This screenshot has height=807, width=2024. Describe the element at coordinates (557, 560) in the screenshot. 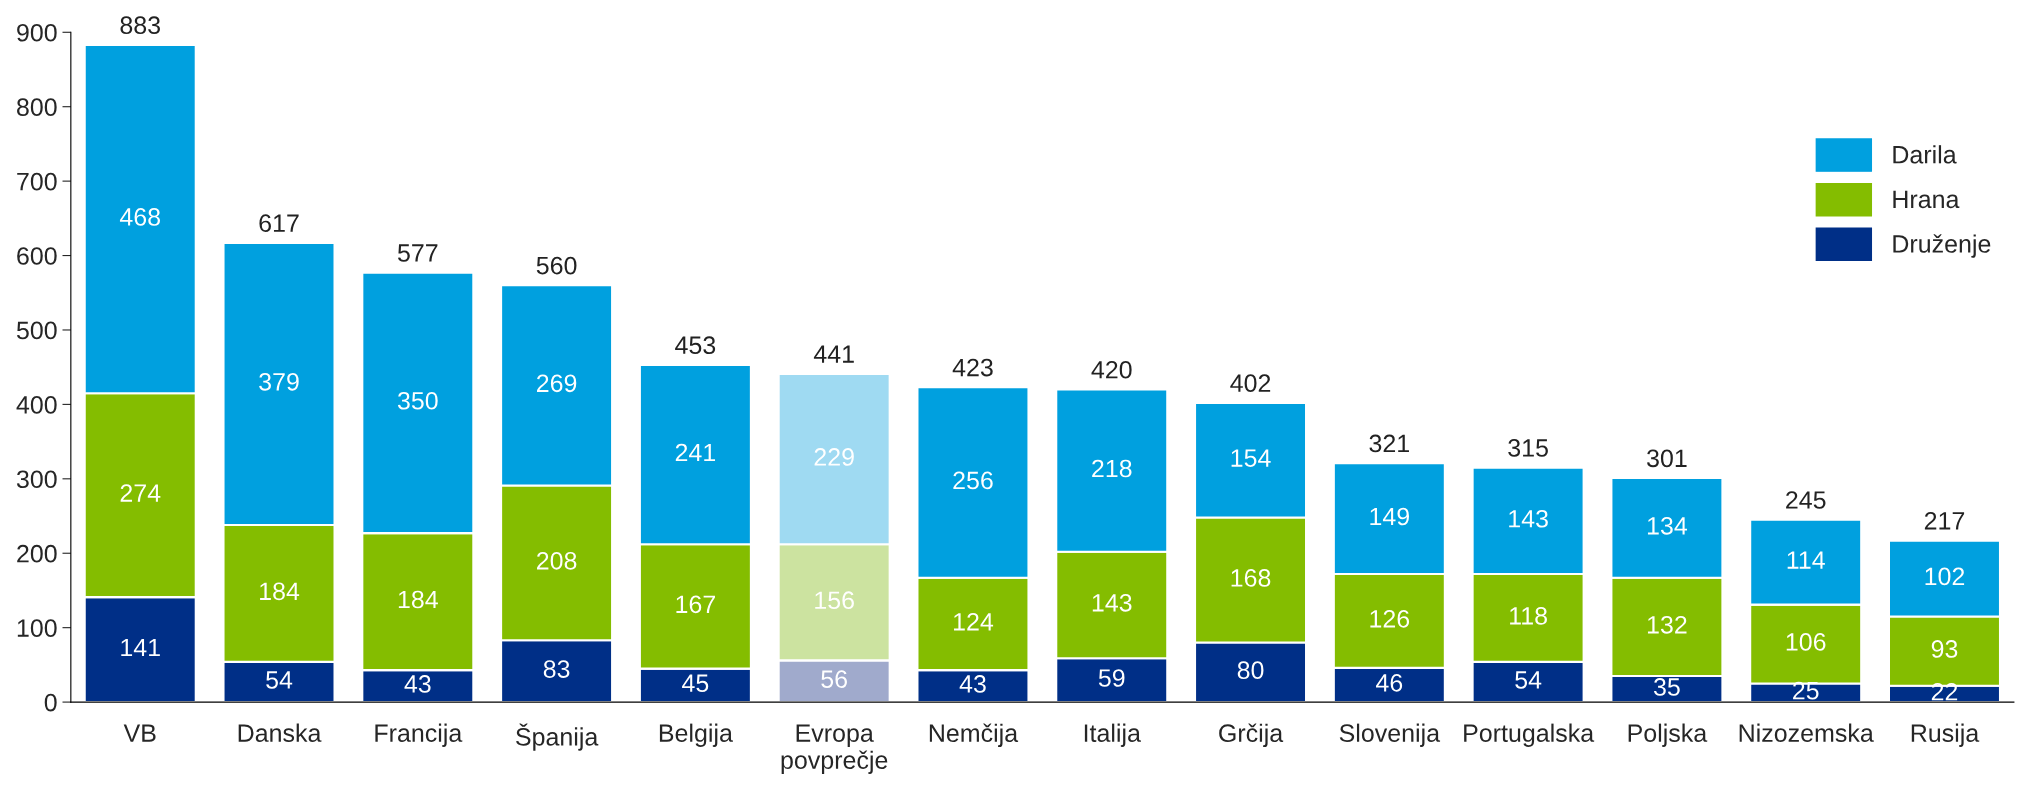

I see `data-label: 208` at that location.